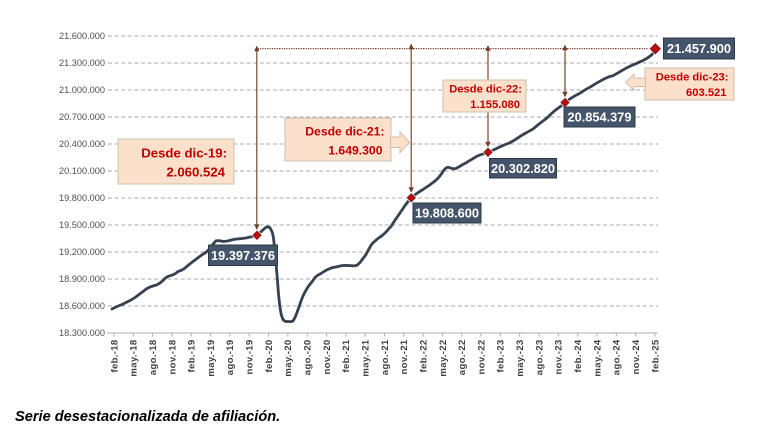 The width and height of the screenshot is (759, 441). I want to click on svg-text: feb.-19, so click(192, 356).